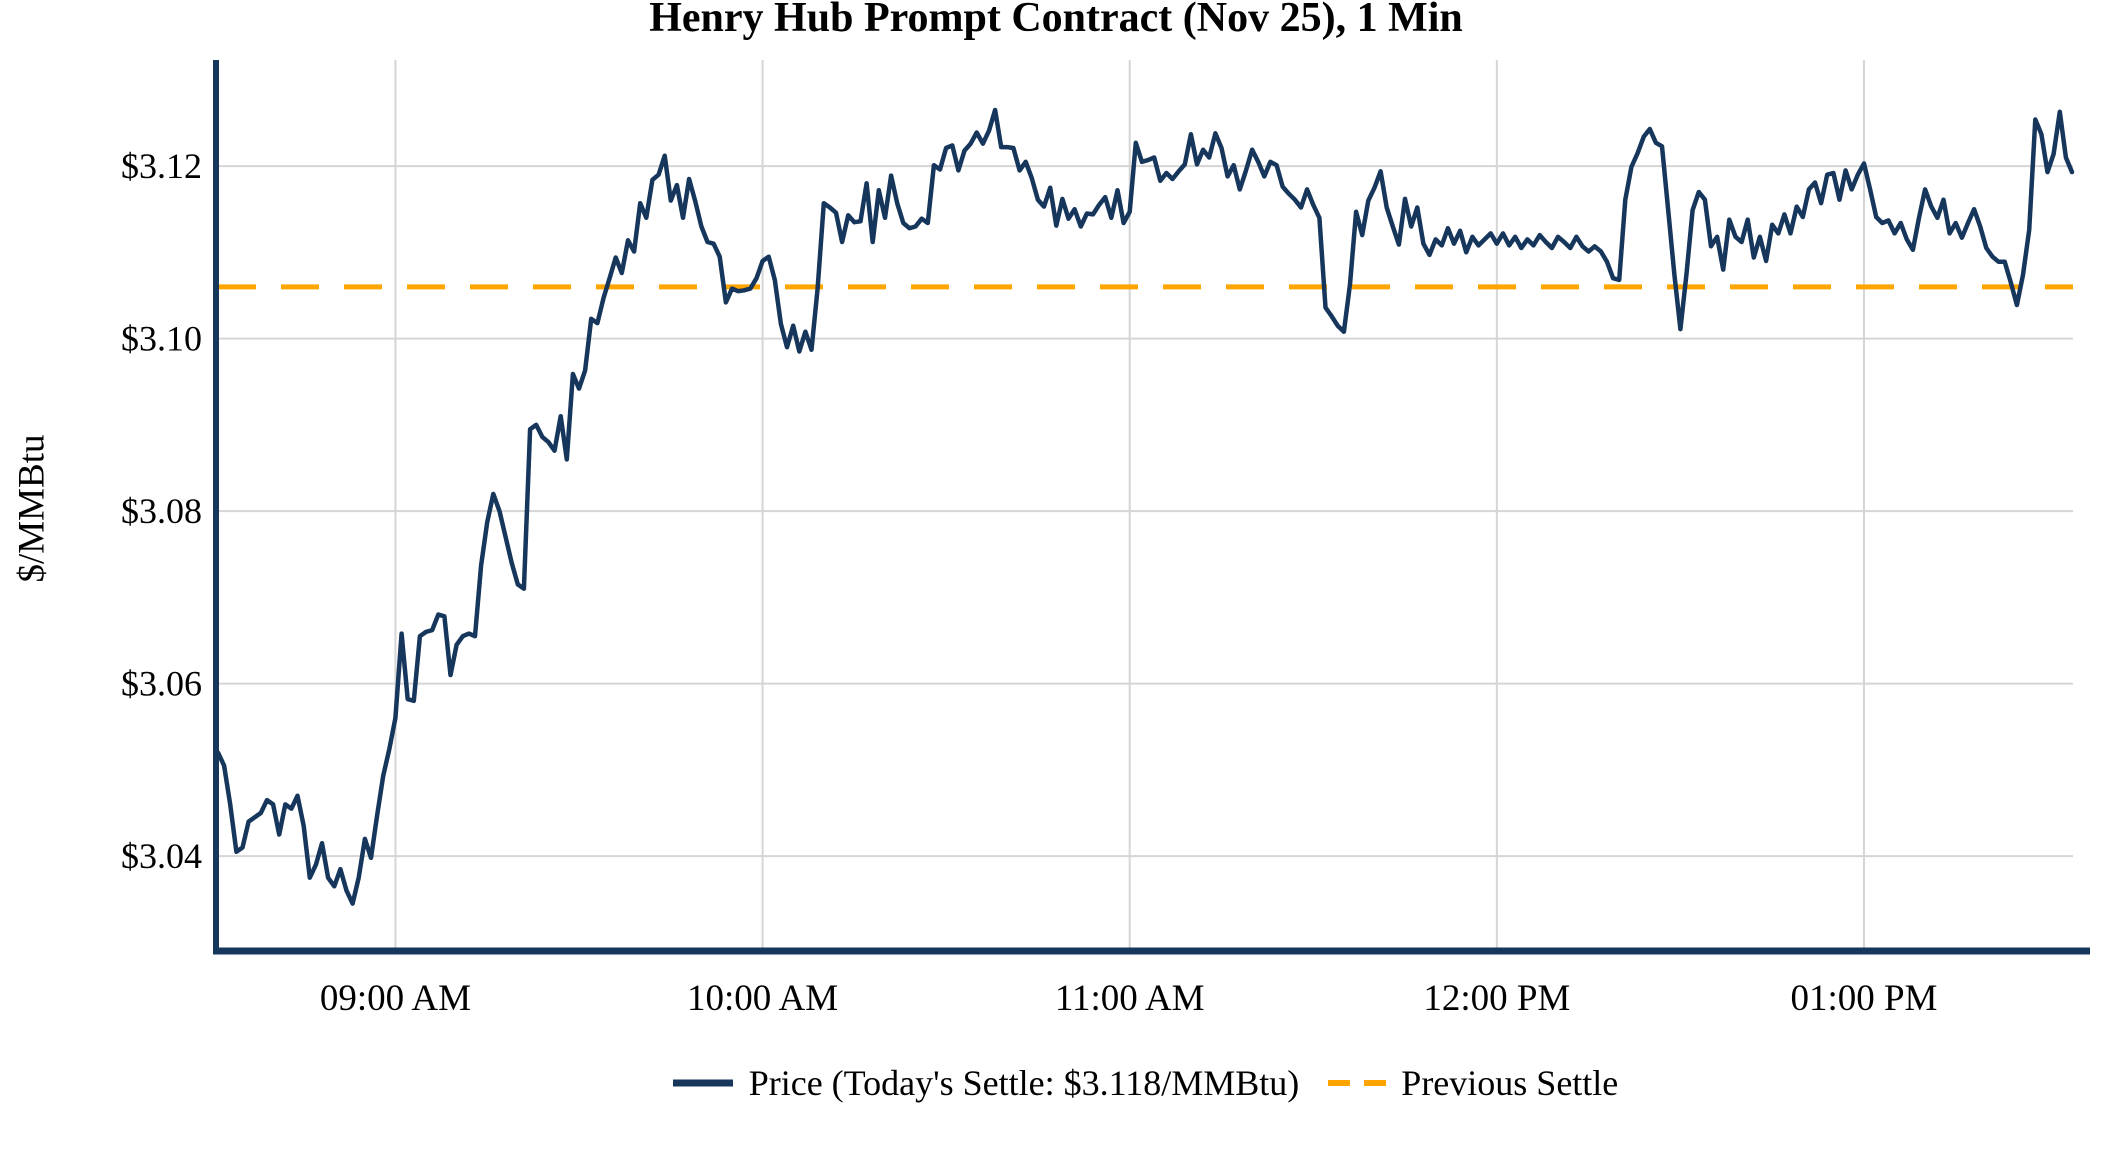 The width and height of the screenshot is (2112, 1152). What do you see at coordinates (161, 856) in the screenshot?
I see `y-tick-label: $3.04` at bounding box center [161, 856].